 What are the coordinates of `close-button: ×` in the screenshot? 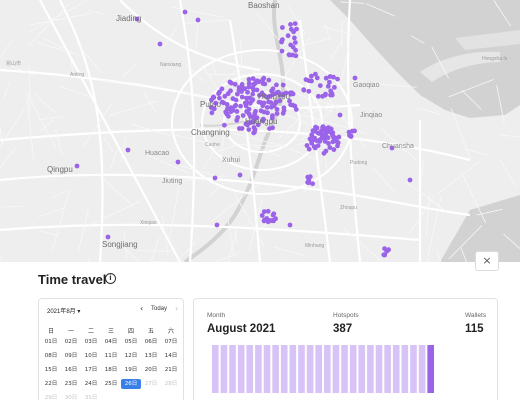 It's located at (487, 261).